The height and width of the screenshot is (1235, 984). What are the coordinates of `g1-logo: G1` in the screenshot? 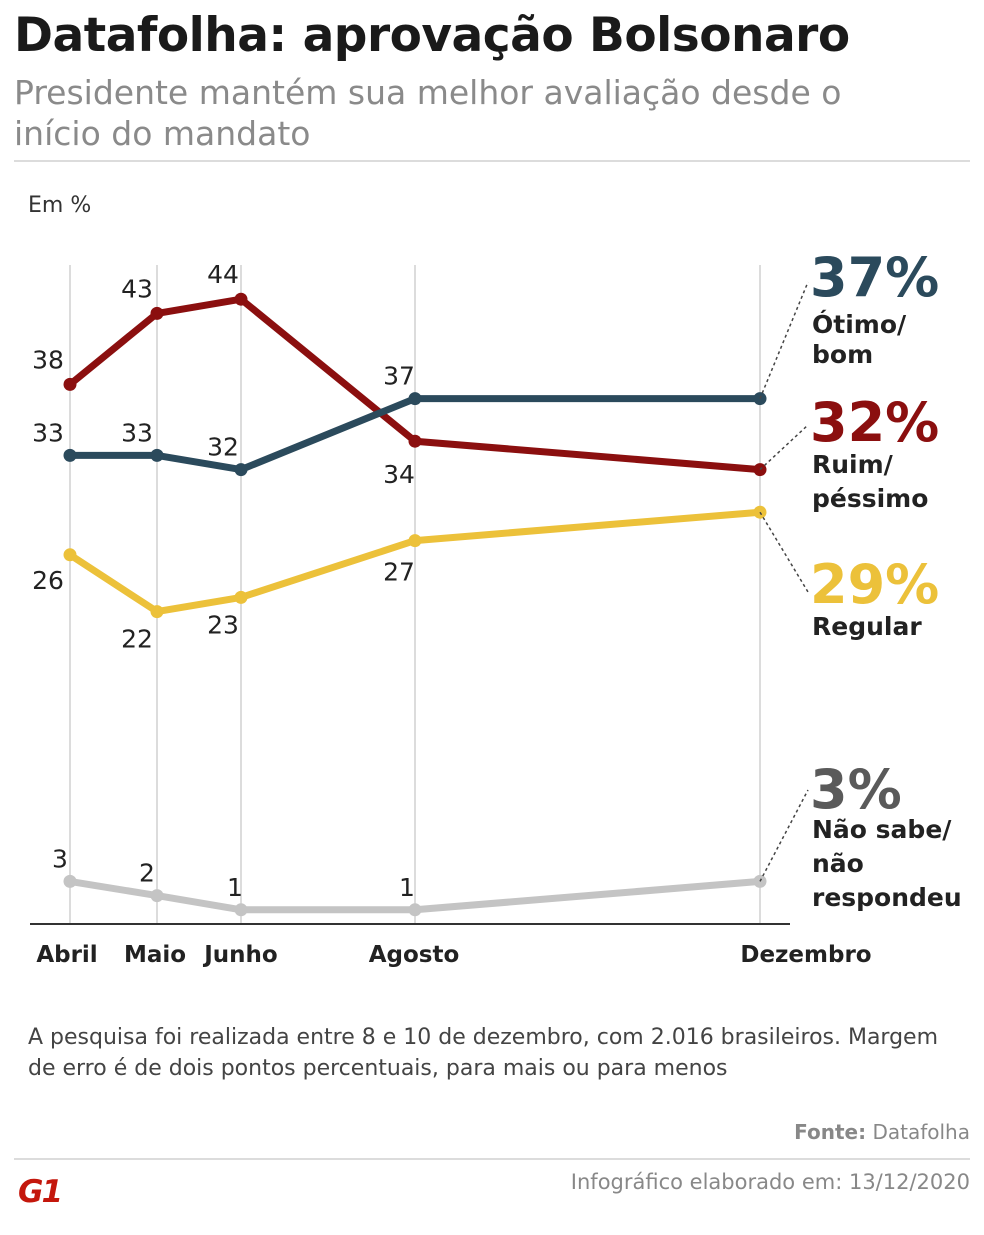 It's located at (40, 1192).